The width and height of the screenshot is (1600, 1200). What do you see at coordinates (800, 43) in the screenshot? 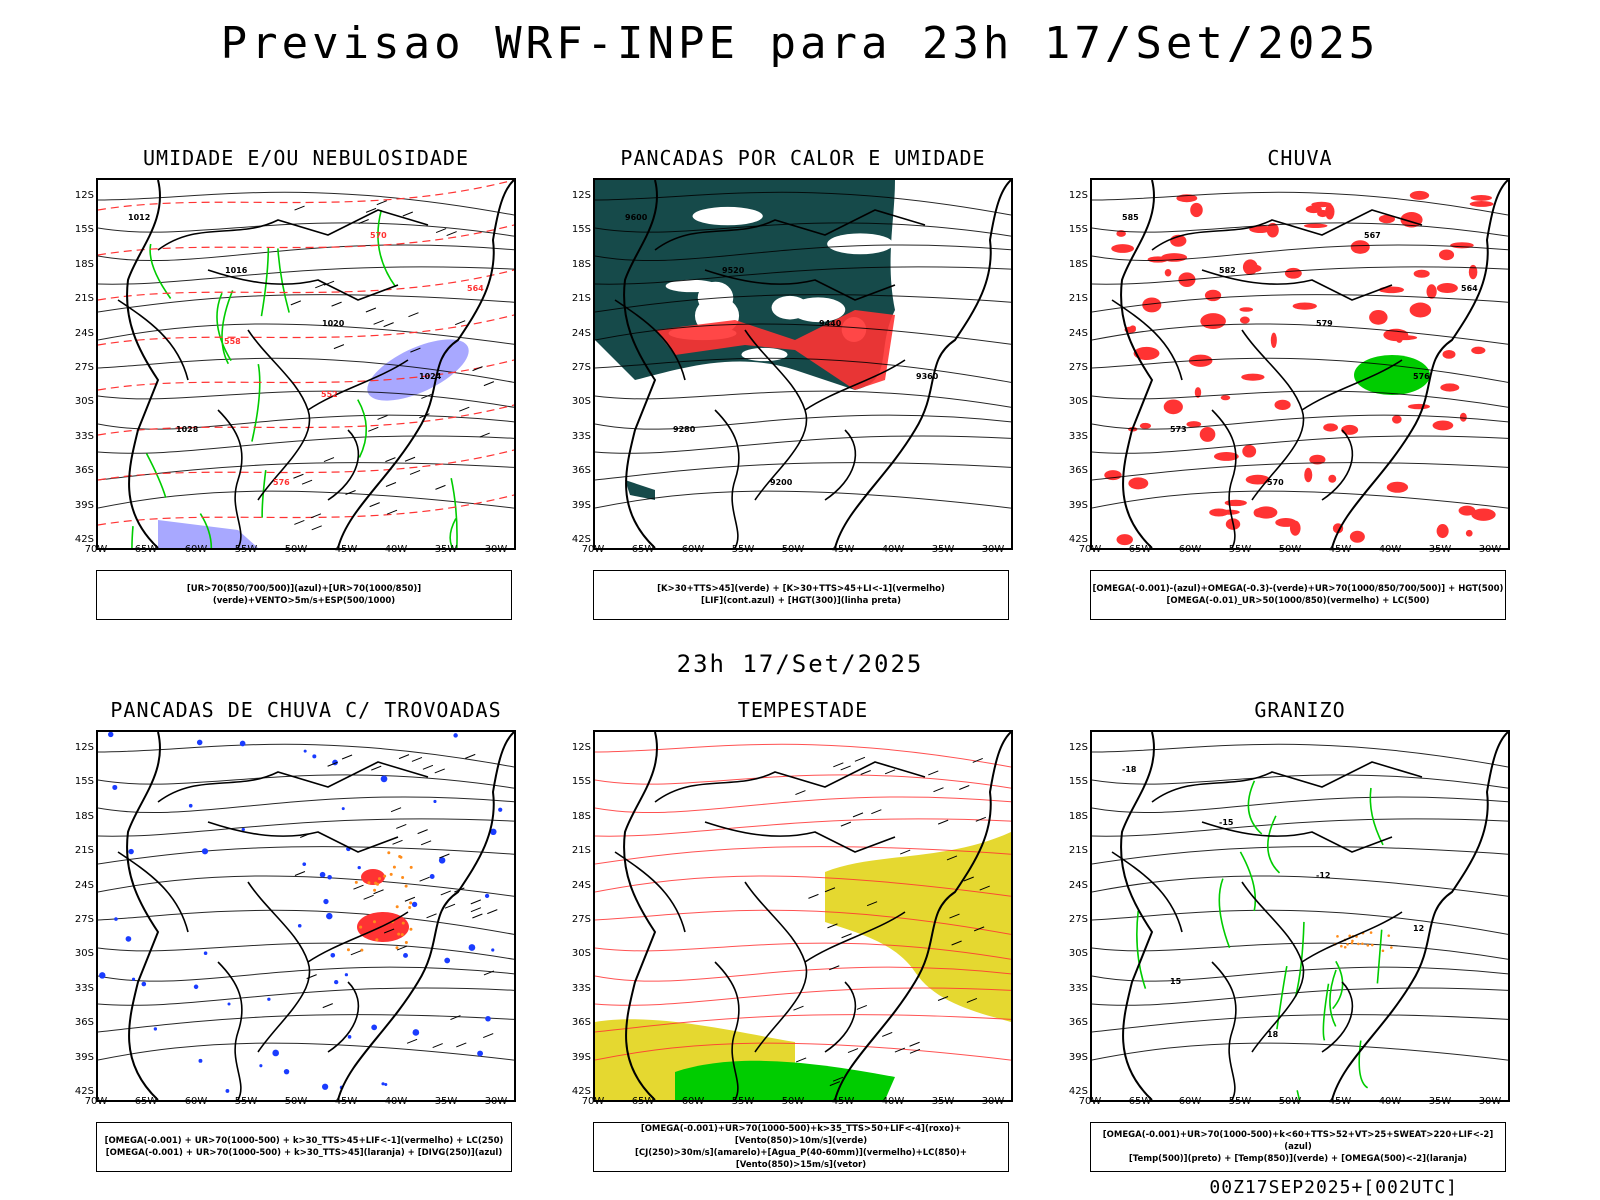
I see `main-title: Previsao WRF-INPE para 23h 17/Set/2025` at bounding box center [800, 43].